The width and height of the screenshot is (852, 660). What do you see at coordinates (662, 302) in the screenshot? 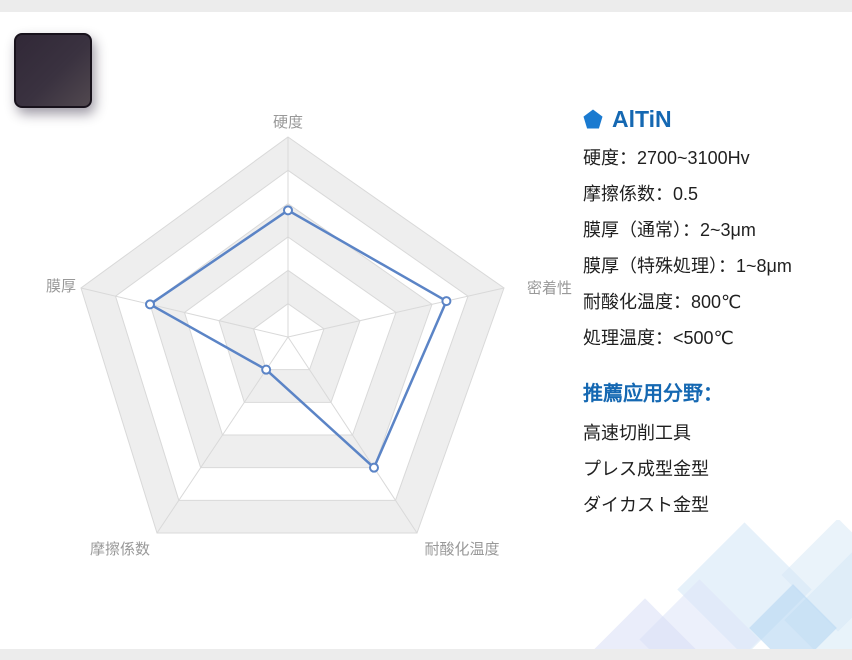
I see `spec-row: 耐酸化温度：800℃` at bounding box center [662, 302].